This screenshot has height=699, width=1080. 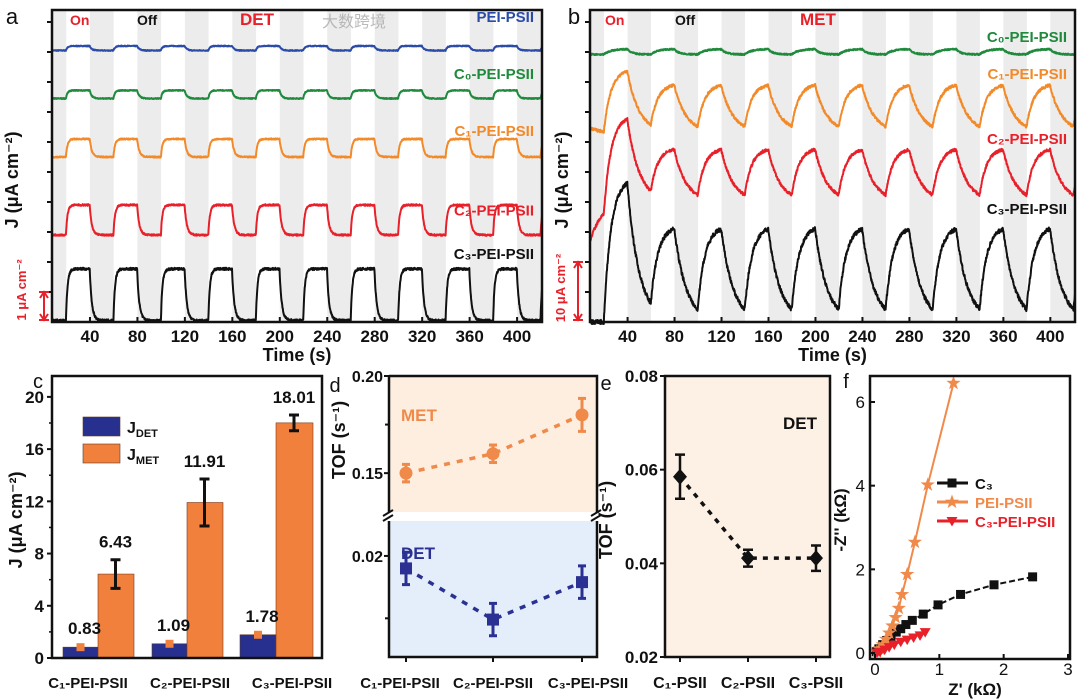 I want to click on legend-label: C₃-PEI-PSII, so click(x=1015, y=522).